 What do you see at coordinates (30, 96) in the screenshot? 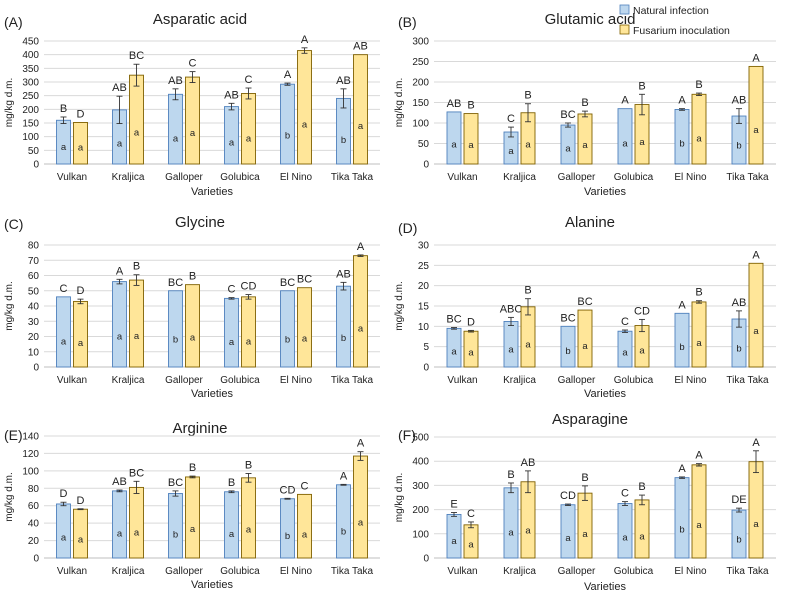
I see `y-tick-label: 250` at bounding box center [30, 96].